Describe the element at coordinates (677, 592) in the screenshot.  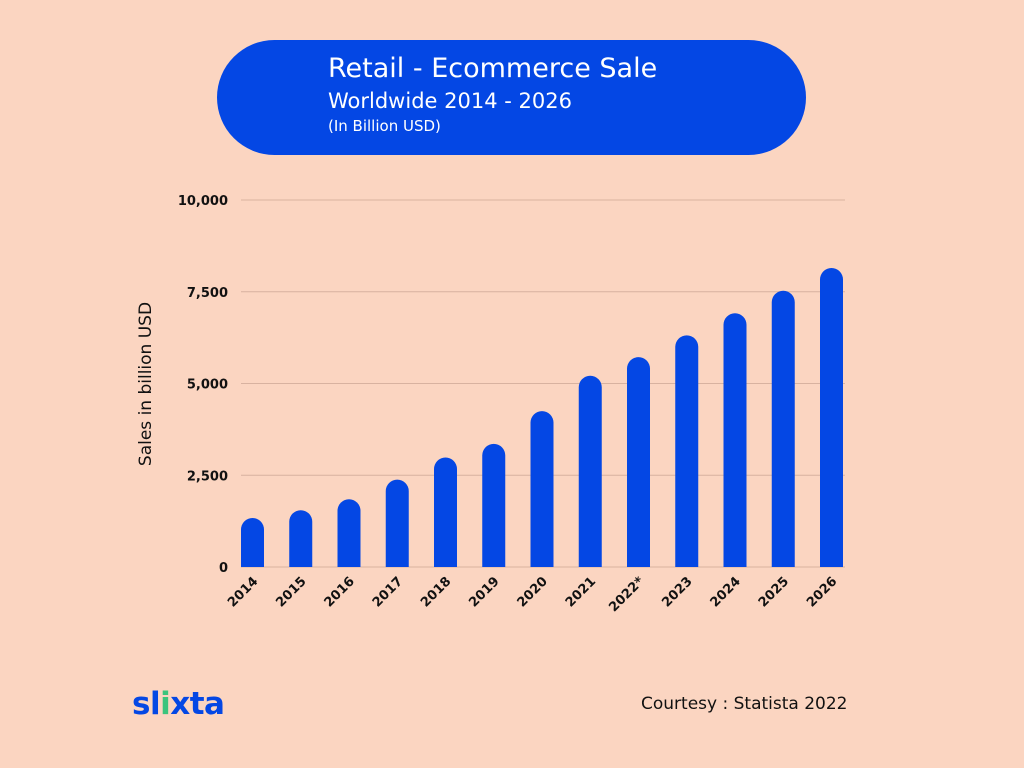
I see `x-tick-label: 2023` at that location.